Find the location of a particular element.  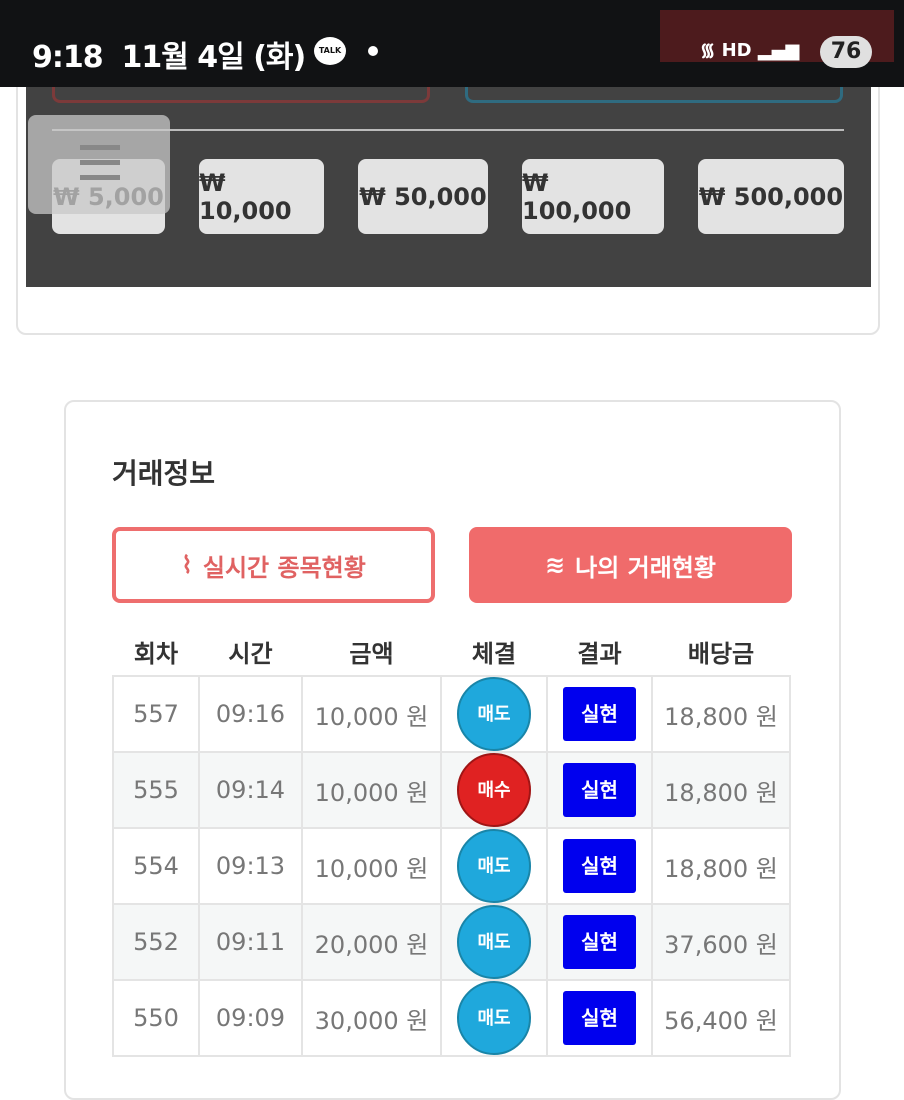

status-bar: 9:18 11월 4일 (화) TALK ᯾ HD ▂▄▆ 76 is located at coordinates (452, 43).